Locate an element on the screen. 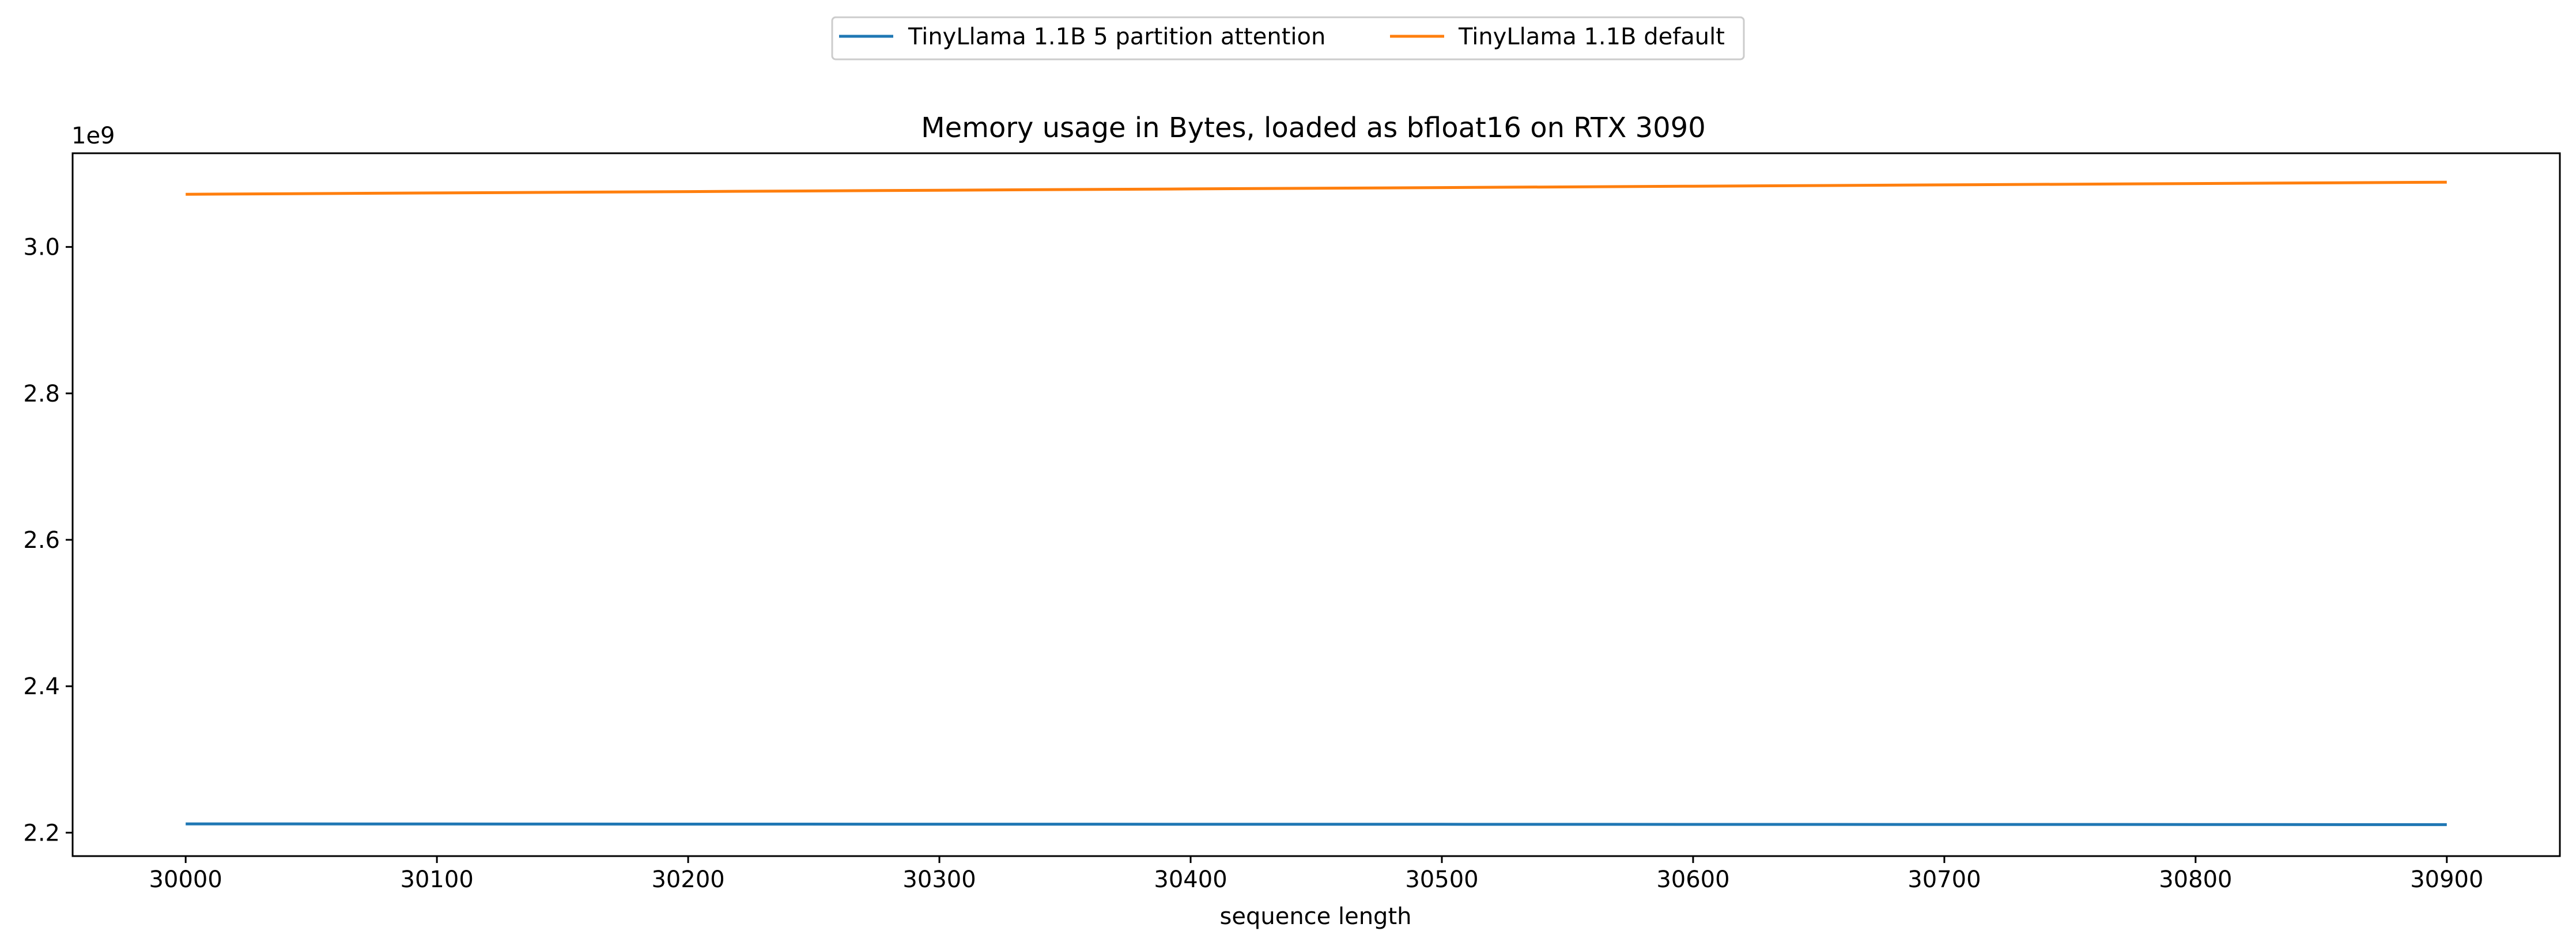  y-tick-label: 2.4 is located at coordinates (41, 686).